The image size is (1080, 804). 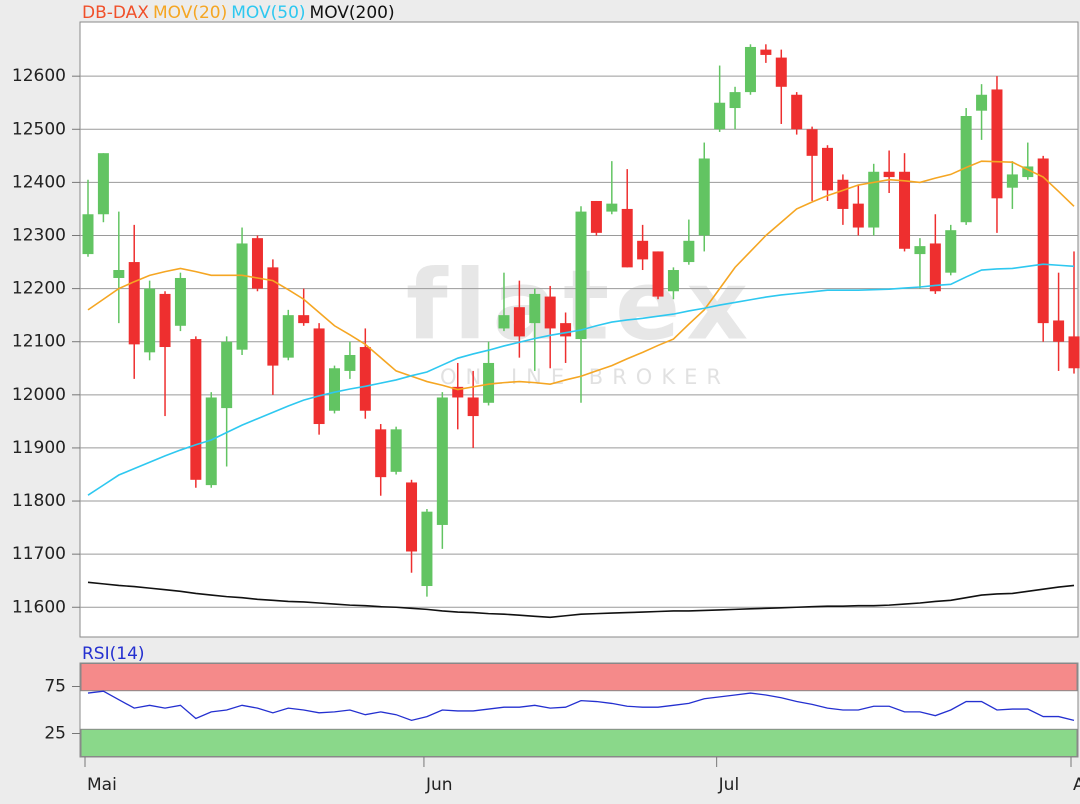 I want to click on y-tick-label: 11600, so click(x=39, y=607).